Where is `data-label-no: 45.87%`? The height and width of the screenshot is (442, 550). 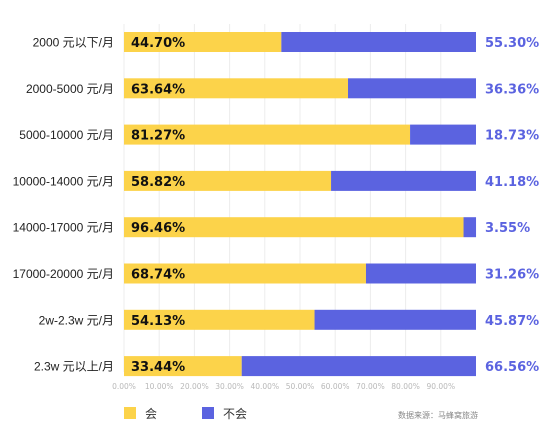 data-label-no: 45.87% is located at coordinates (512, 321).